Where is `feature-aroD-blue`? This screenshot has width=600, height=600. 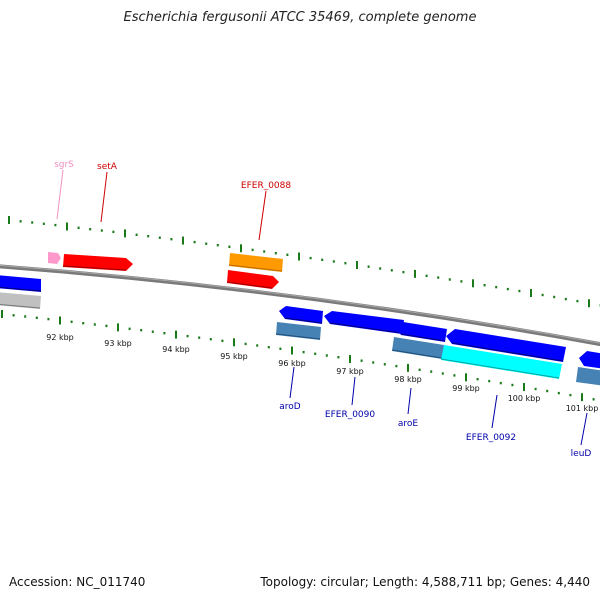
feature-aroD-blue is located at coordinates (301, 315).